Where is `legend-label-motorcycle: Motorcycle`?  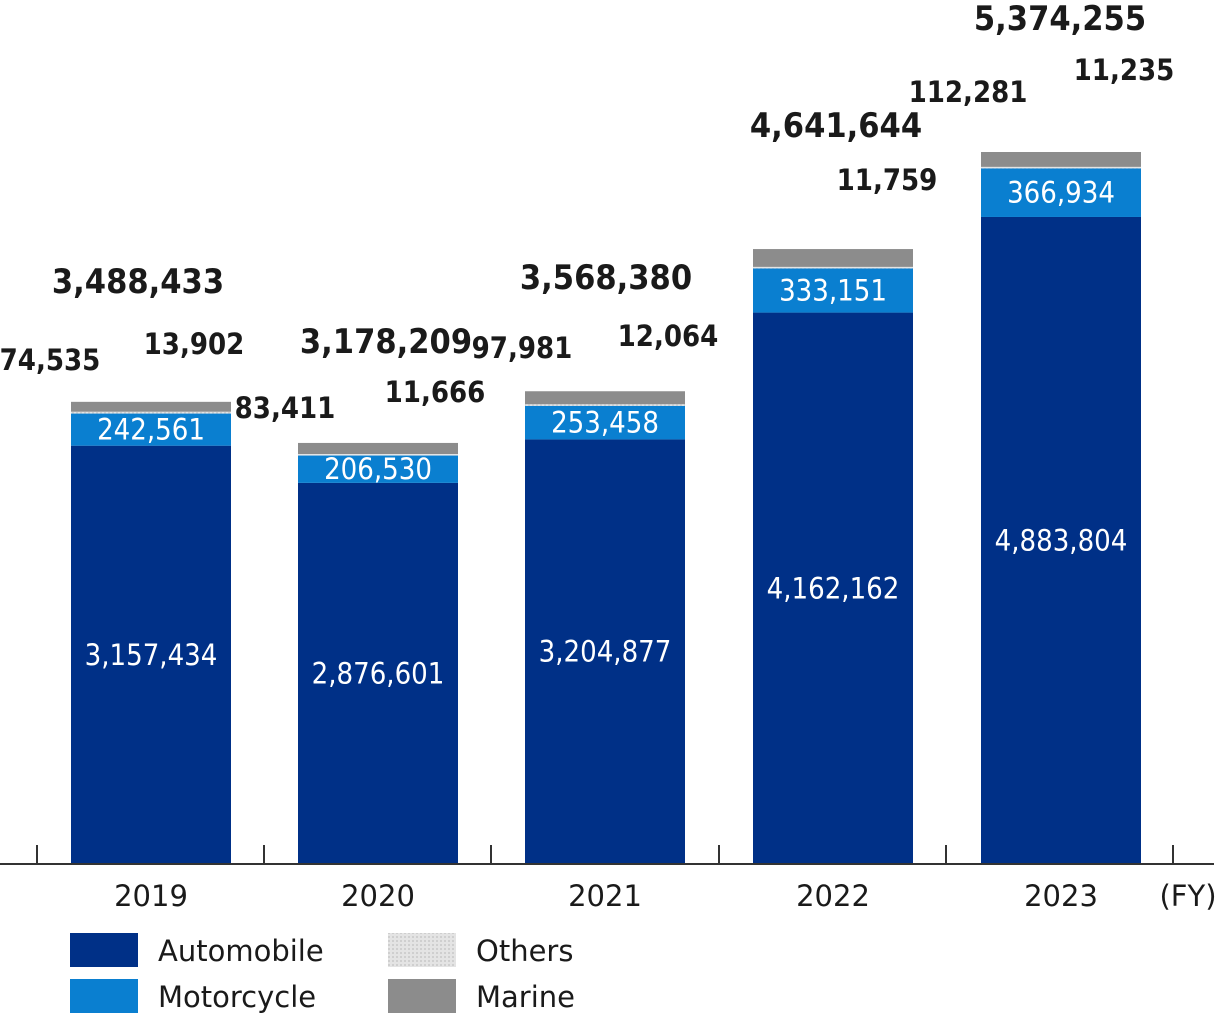 legend-label-motorcycle: Motorcycle is located at coordinates (237, 997).